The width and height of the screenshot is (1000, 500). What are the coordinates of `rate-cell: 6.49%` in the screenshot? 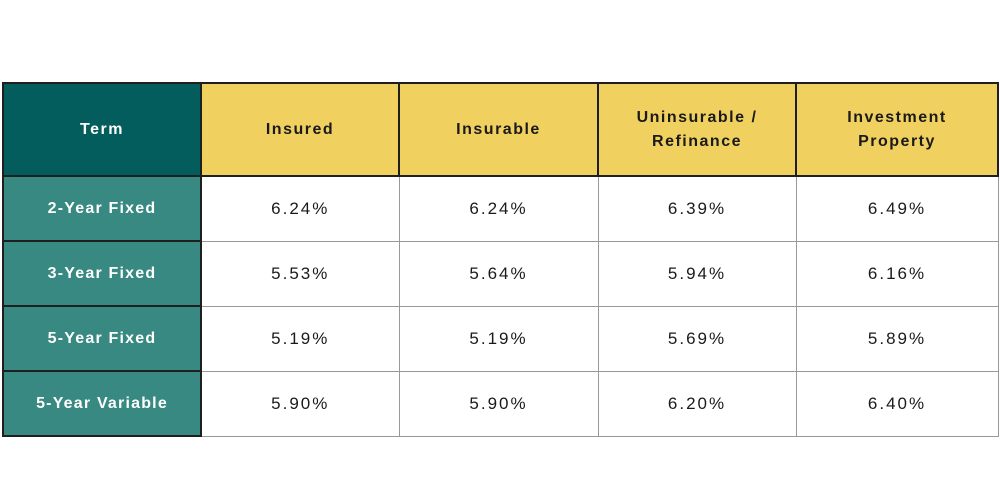 It's located at (897, 208).